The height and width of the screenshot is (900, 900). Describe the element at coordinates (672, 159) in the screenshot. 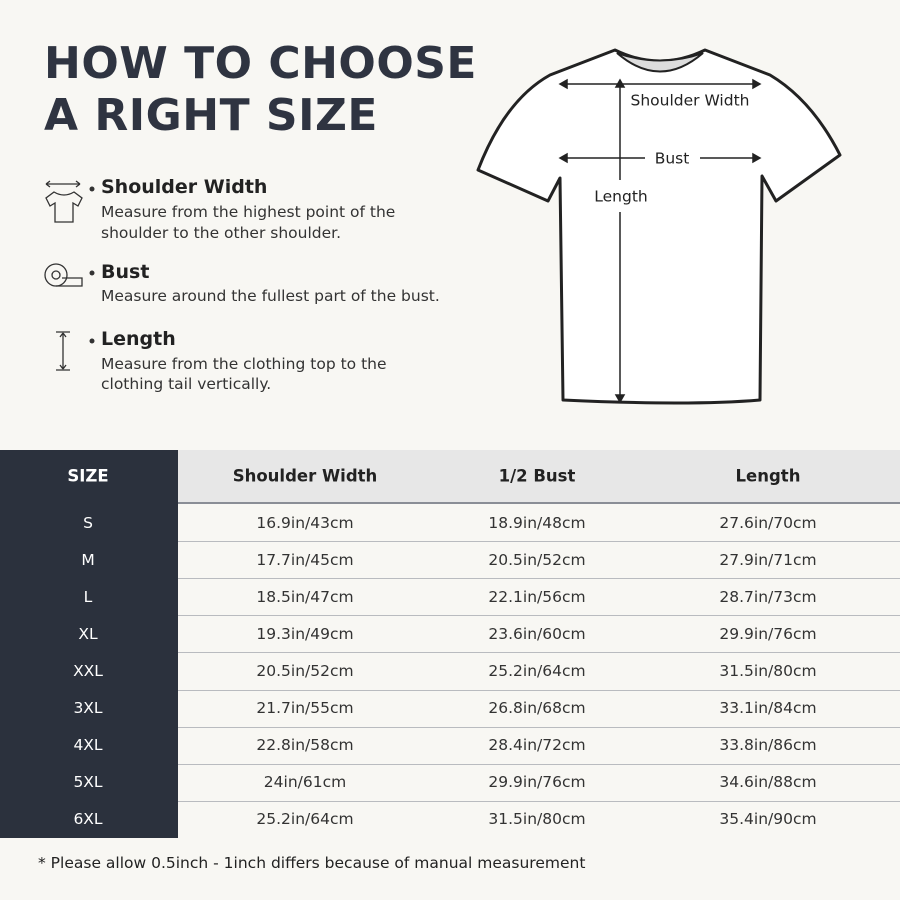

I see `diagram-label: Bust` at that location.